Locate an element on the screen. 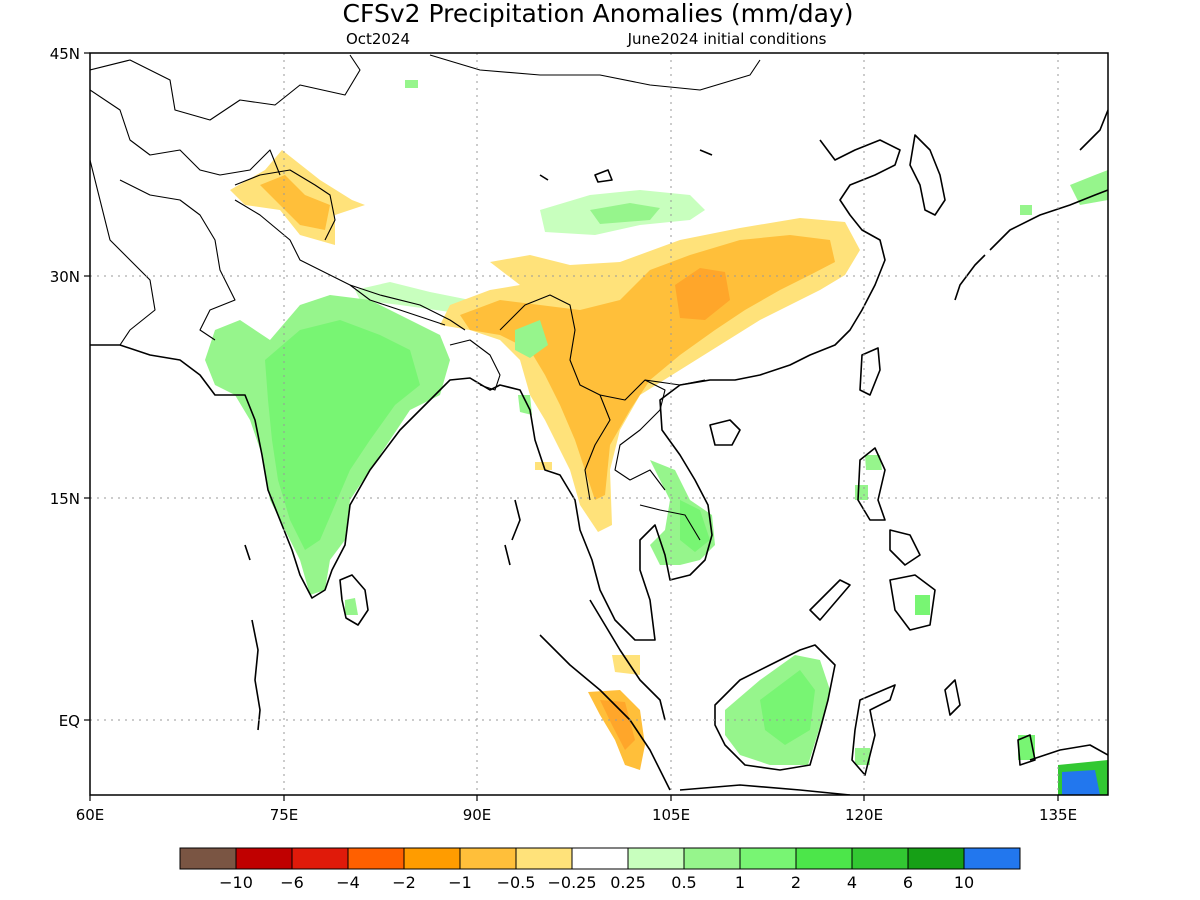 The width and height of the screenshot is (1200, 900). anomaly-sumatra-deep is located at coordinates (617, 725).